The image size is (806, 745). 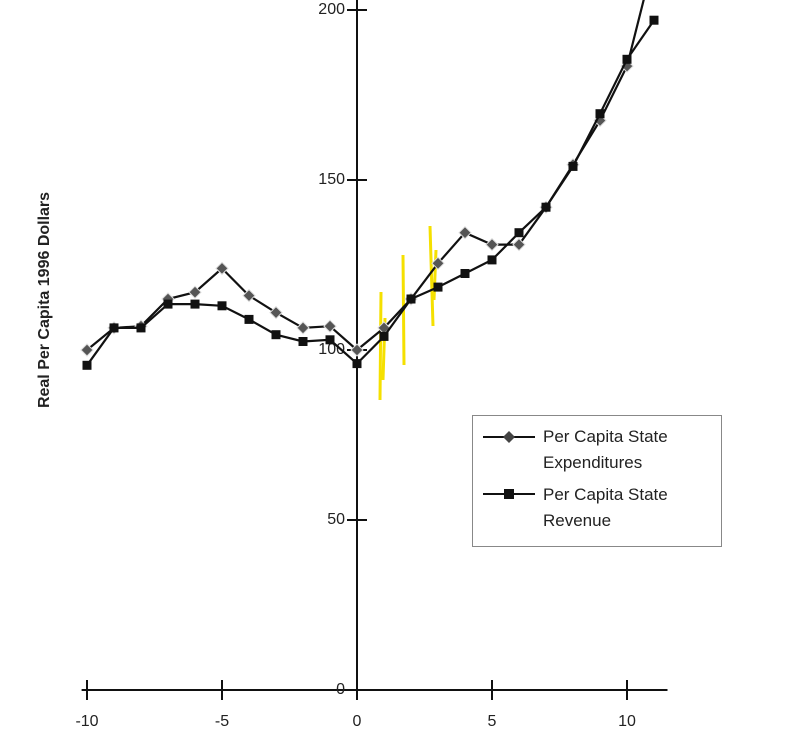 What do you see at coordinates (509, 465) in the screenshot?
I see `legend-symbols` at bounding box center [509, 465].